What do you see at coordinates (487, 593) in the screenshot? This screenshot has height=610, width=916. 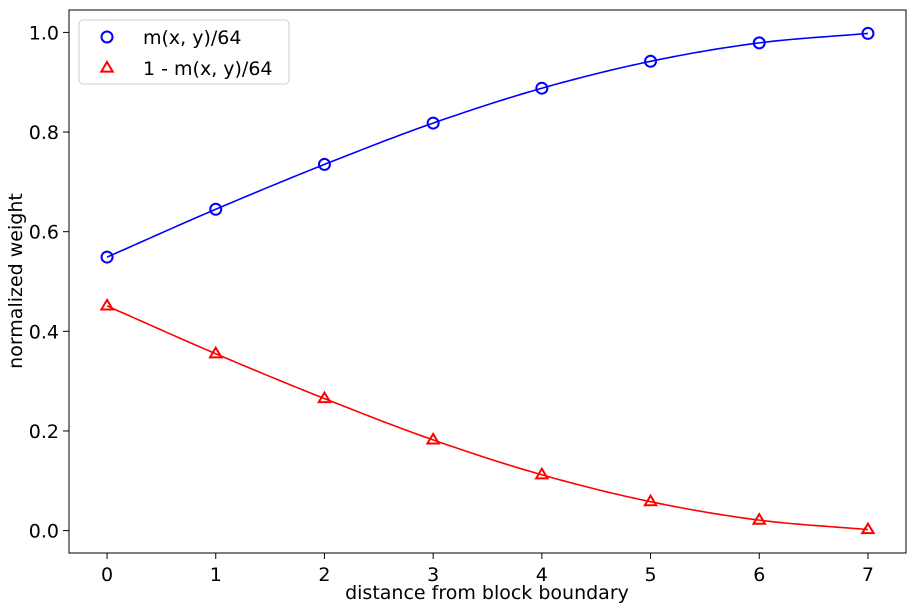 I see `x-axis-label: distance from block boundary` at bounding box center [487, 593].